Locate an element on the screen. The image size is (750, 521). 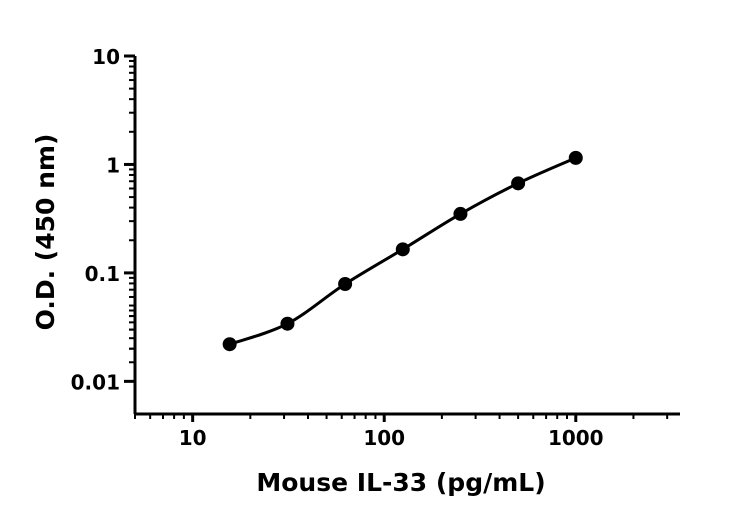
x-tick-label: 1000 is located at coordinates (576, 438).